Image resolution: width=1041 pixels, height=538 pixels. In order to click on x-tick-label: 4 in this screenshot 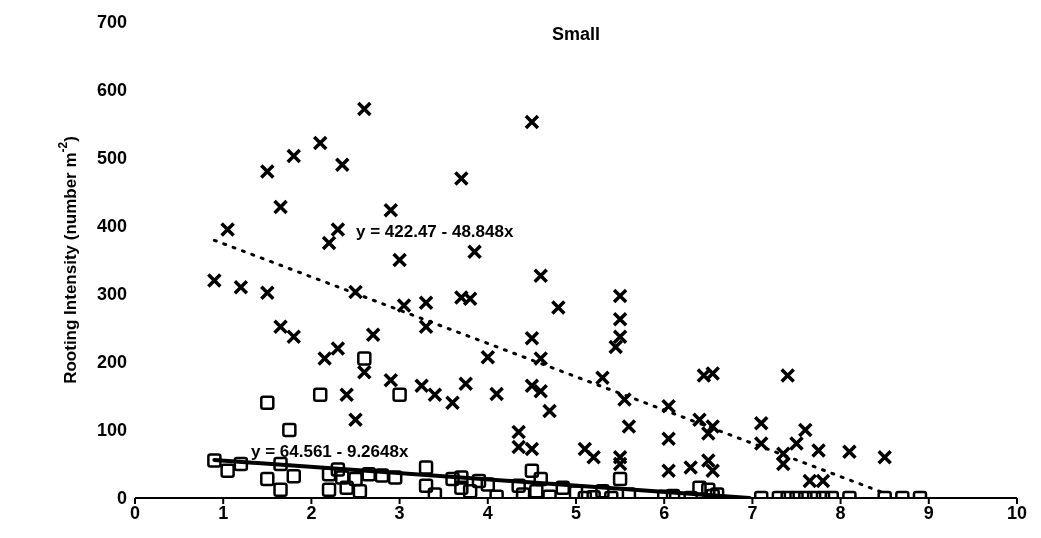, I will do `click(487, 512)`.